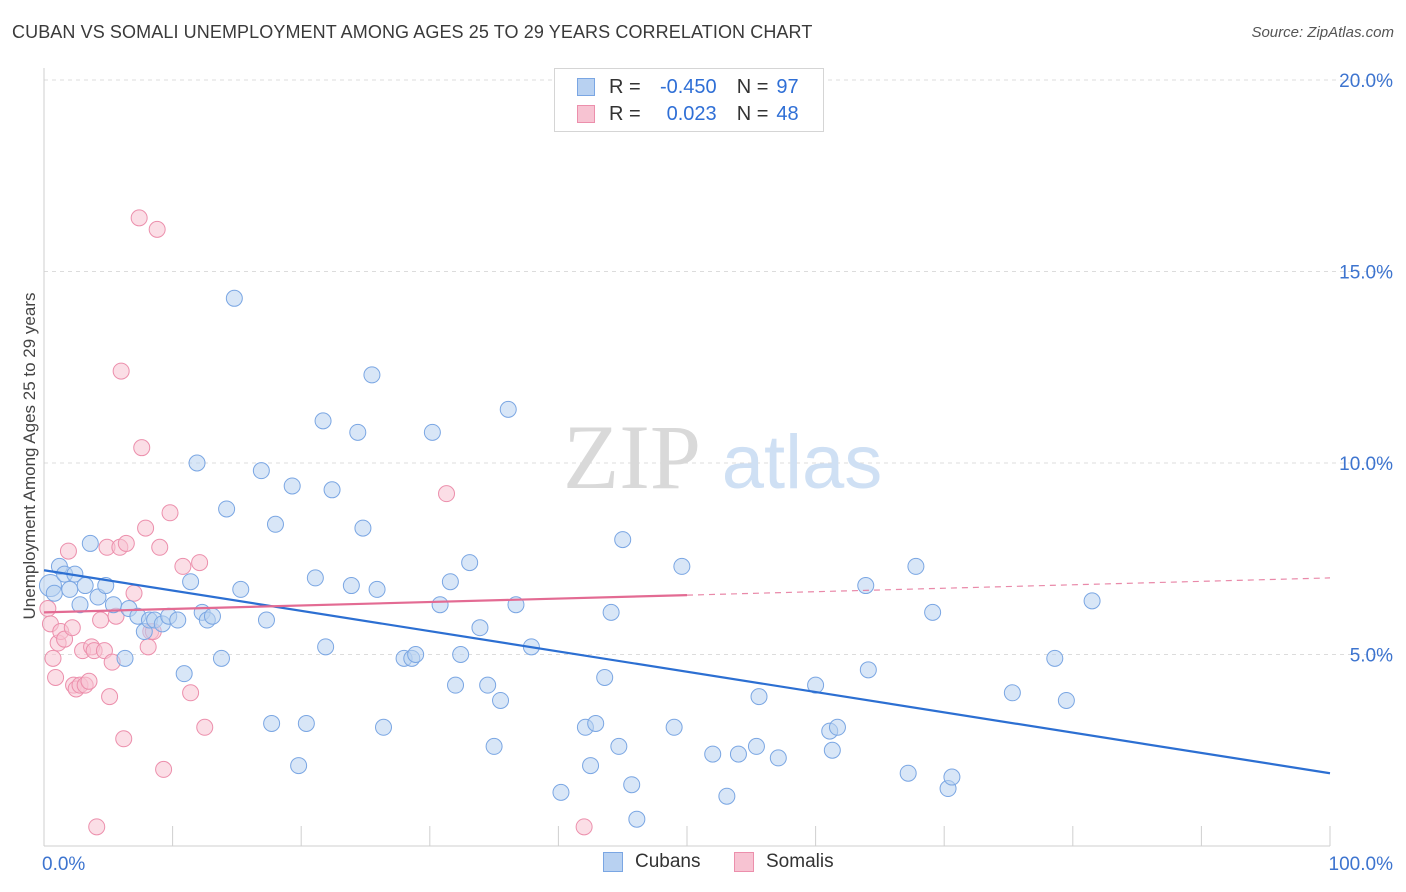 The image size is (1406, 892). Describe the element at coordinates (752, 86) in the screenshot. I see `n-label: N =` at that location.